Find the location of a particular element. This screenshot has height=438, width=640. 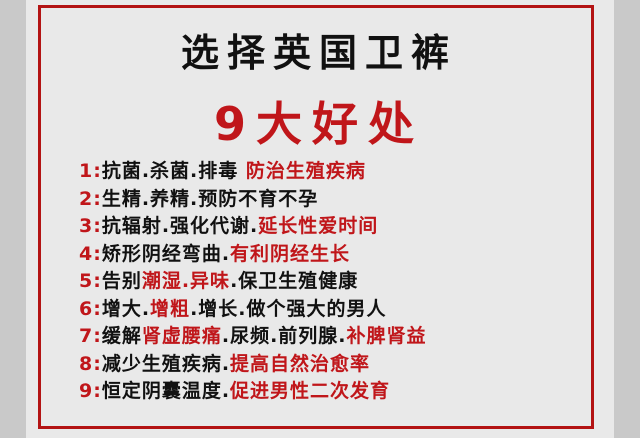

benefit-text: 告别 is located at coordinates (121, 281).